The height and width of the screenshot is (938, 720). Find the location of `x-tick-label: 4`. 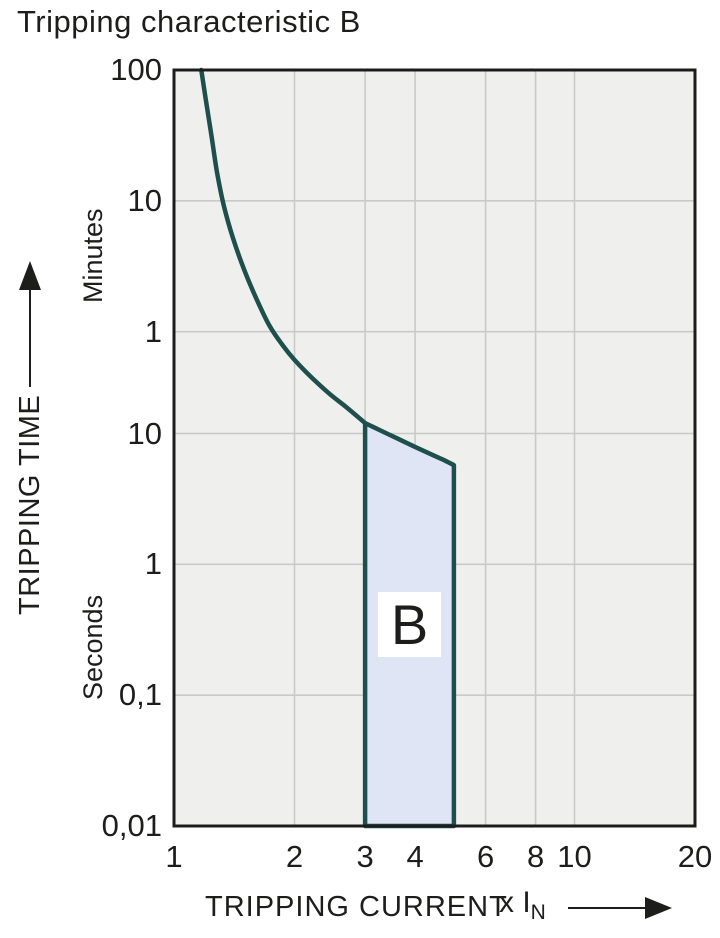

x-tick-label: 4 is located at coordinates (415, 856).